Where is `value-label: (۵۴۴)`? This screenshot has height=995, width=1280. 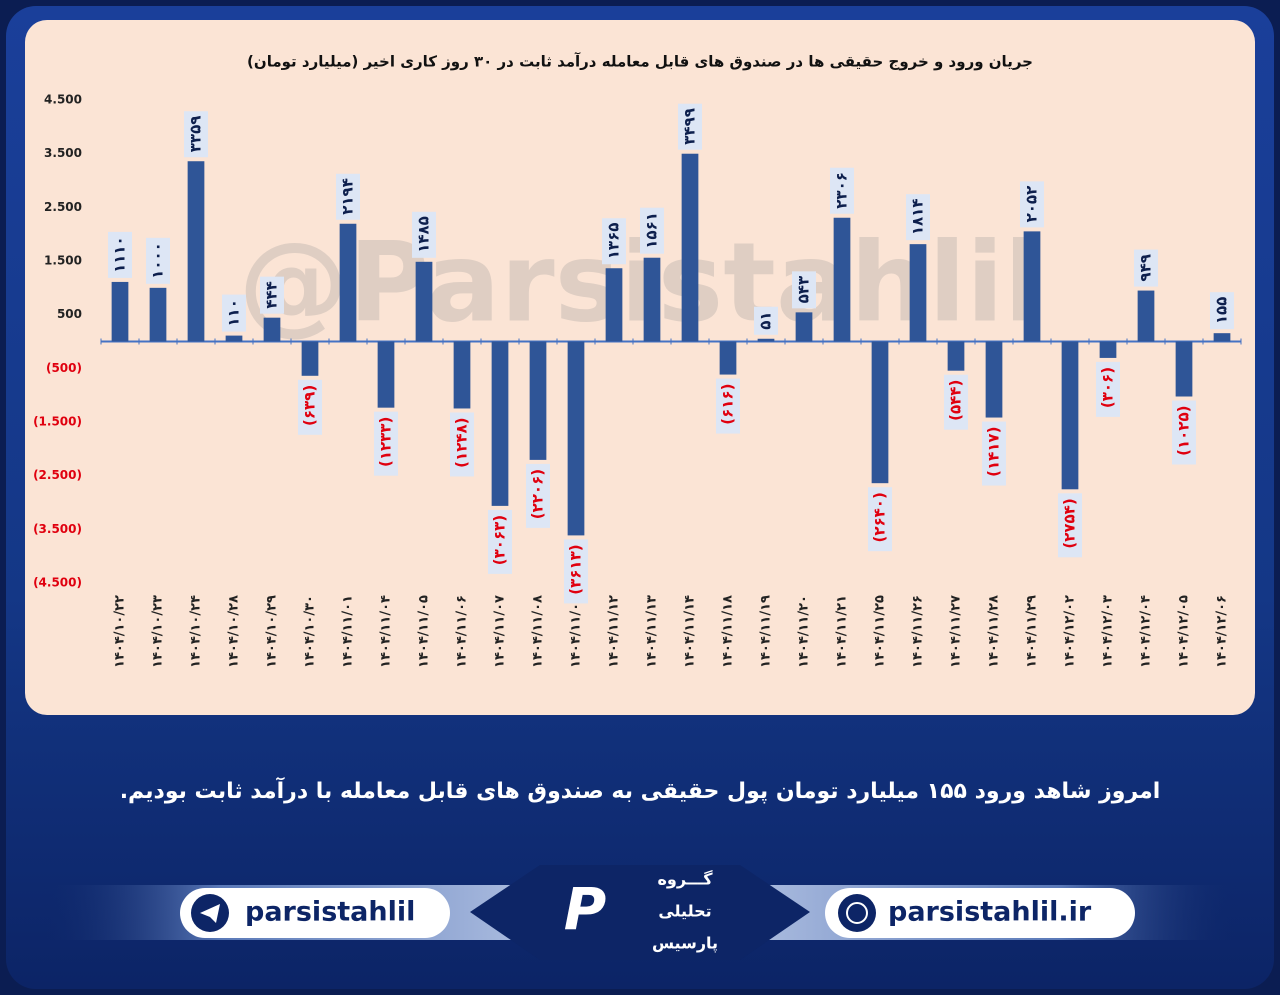 value-label: (۵۴۴) is located at coordinates (956, 400).